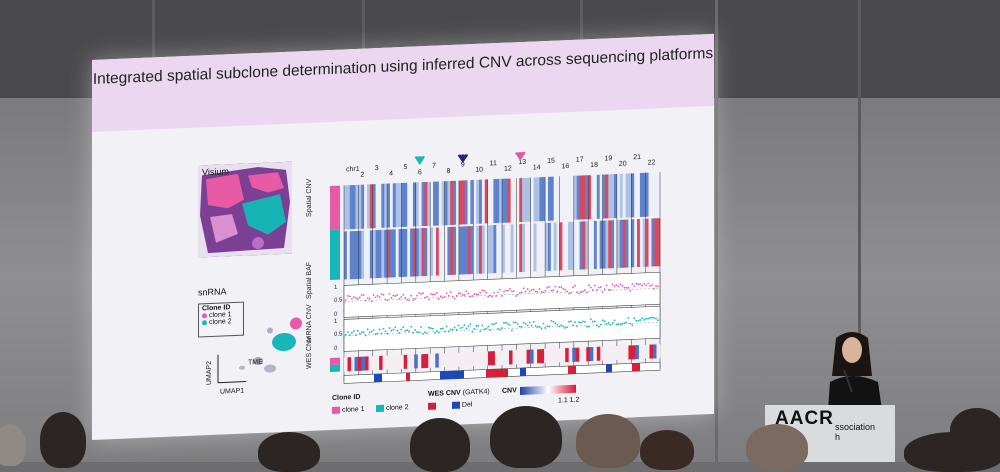 The image size is (1000, 472). I want to click on chromosome-label: 5, so click(405, 167).